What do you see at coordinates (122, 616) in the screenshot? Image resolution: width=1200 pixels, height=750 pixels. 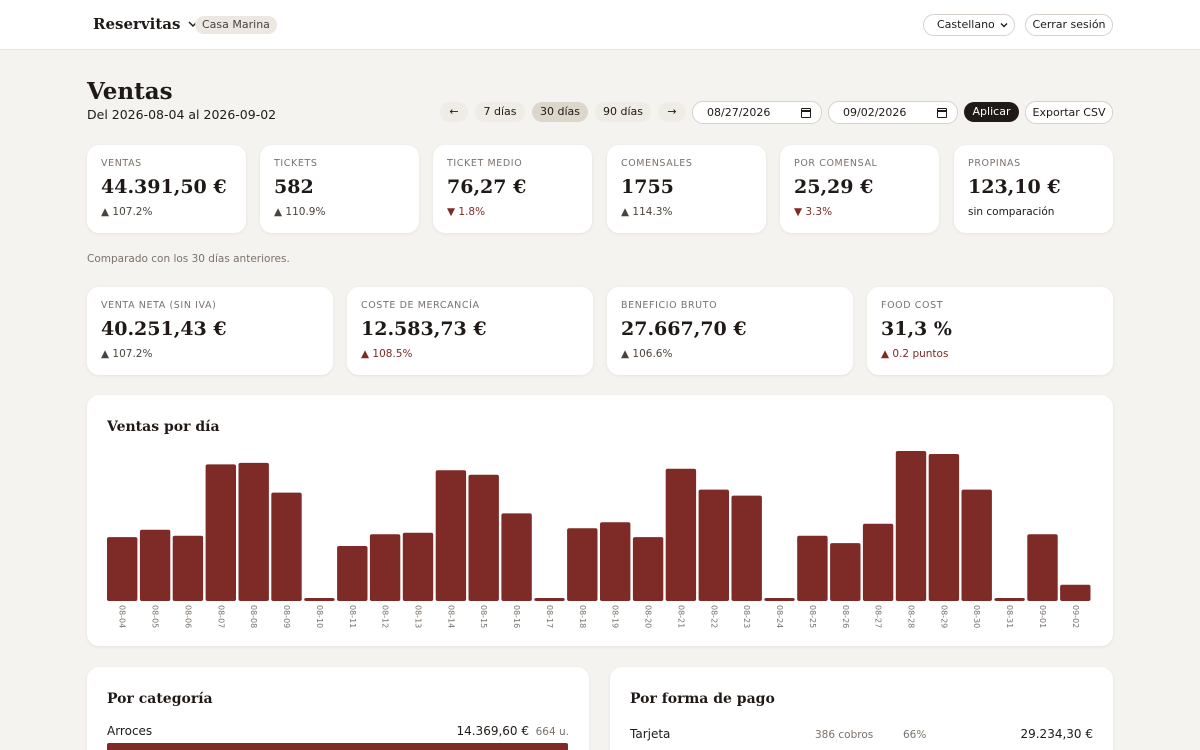 I see `chart-tick-label: 08-04` at bounding box center [122, 616].